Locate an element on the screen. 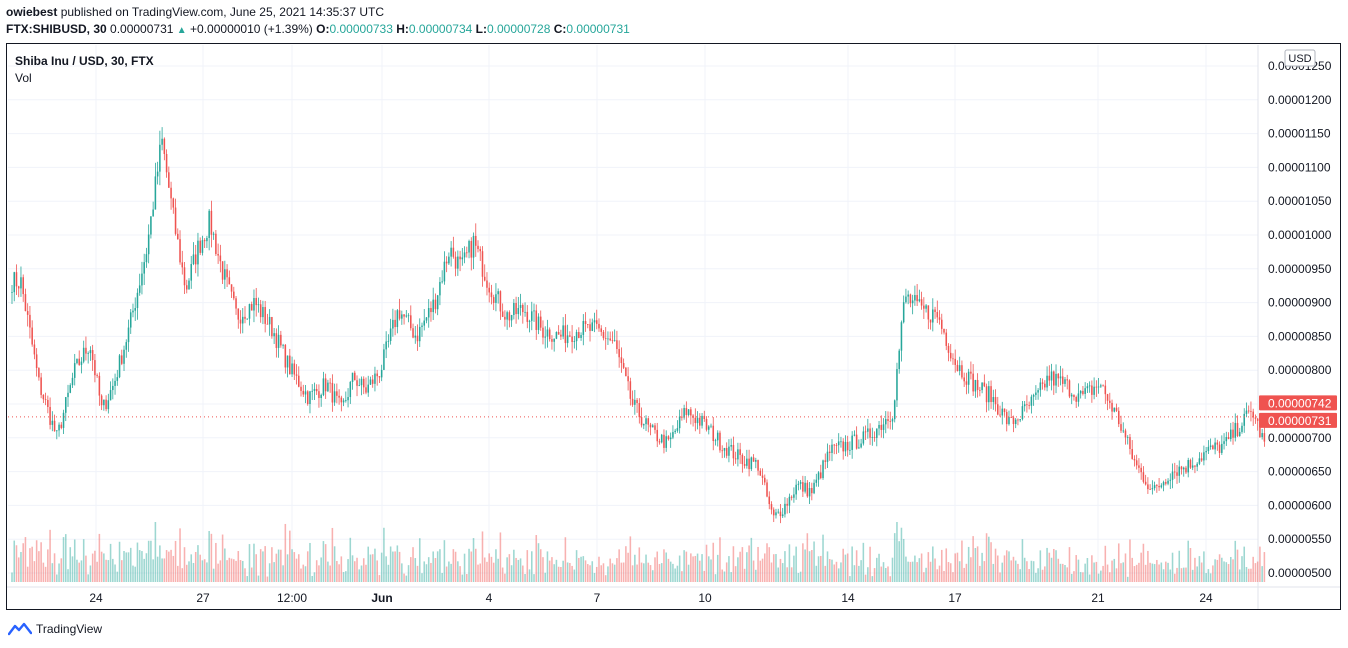 The width and height of the screenshot is (1348, 648). last-price: 0.00000731 is located at coordinates (142, 29).